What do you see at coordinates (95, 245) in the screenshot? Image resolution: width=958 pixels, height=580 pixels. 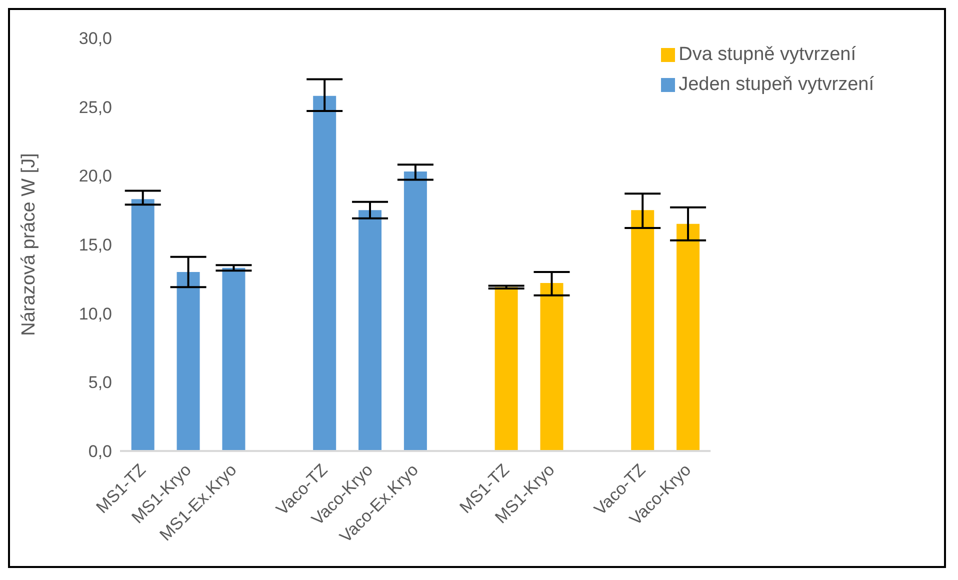 I see `y-tick-label: 15,0` at bounding box center [95, 245].